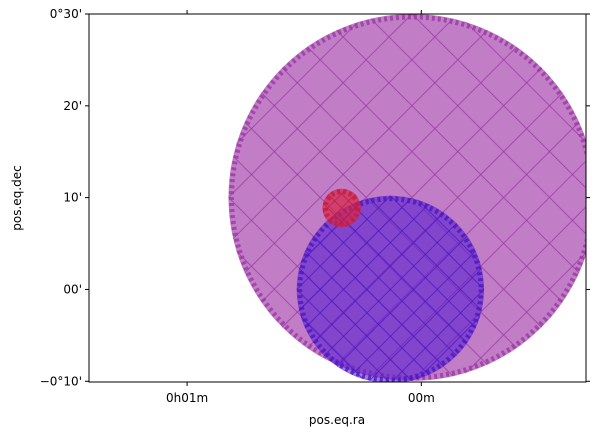 The width and height of the screenshot is (595, 438). What do you see at coordinates (421, 398) in the screenshot?
I see `x-tick-label-1: 00m` at bounding box center [421, 398].